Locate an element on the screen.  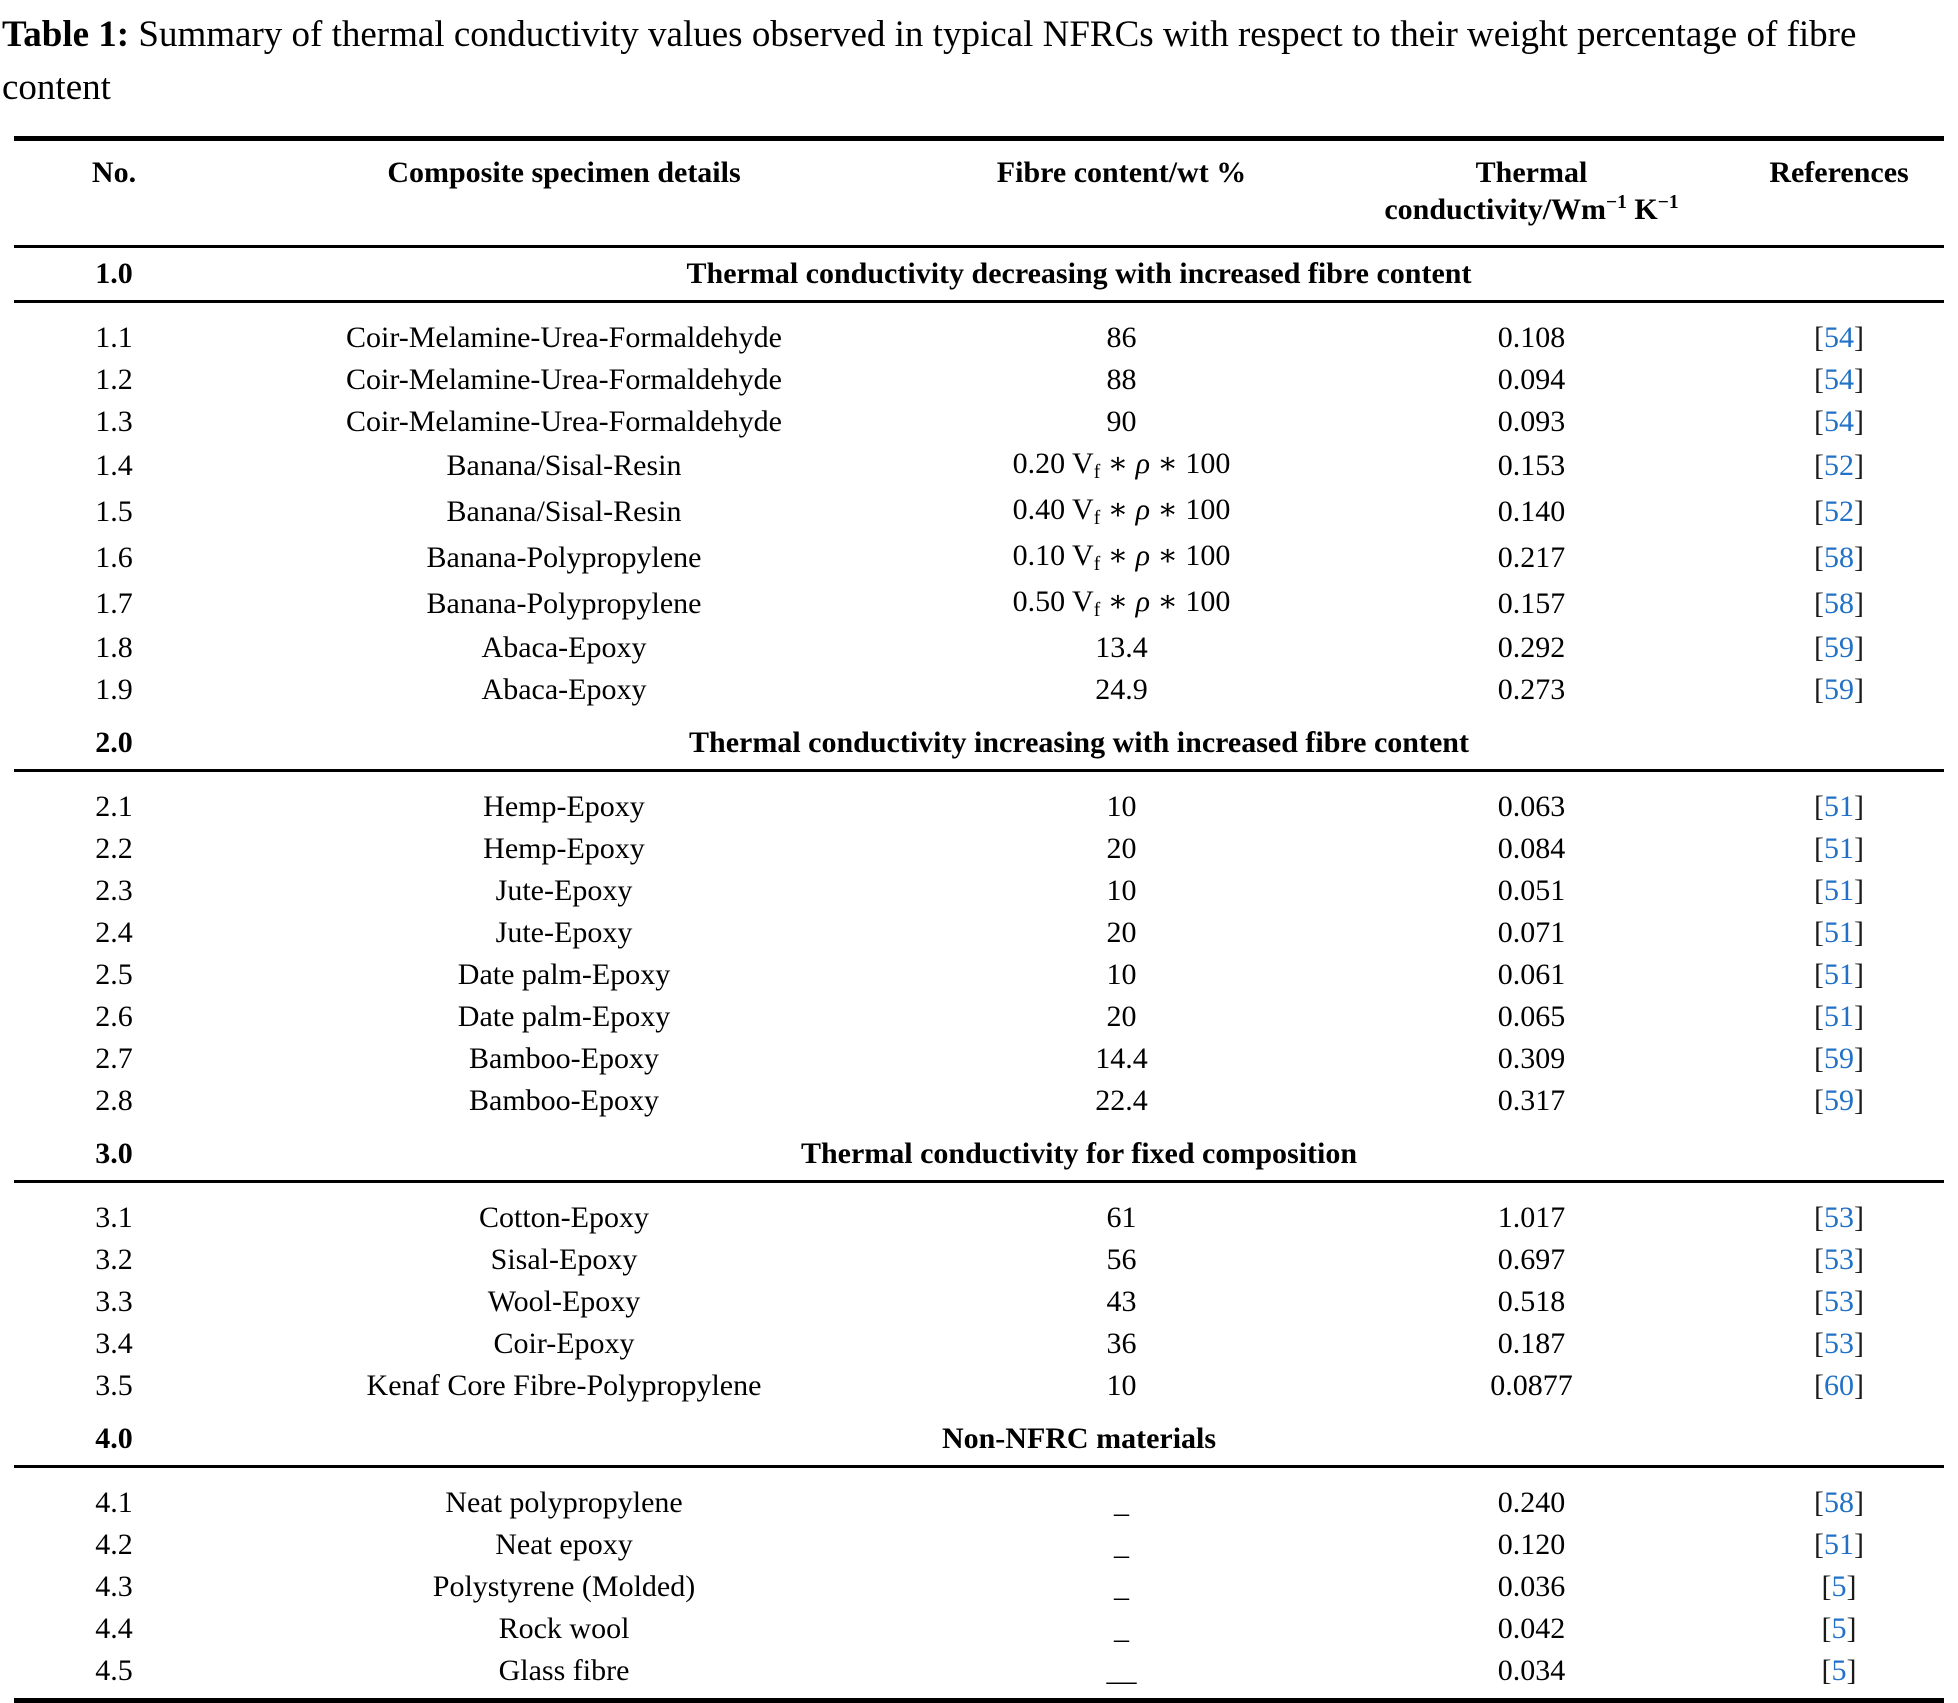
text-part: 0.40 V is located at coordinates (1053, 509).